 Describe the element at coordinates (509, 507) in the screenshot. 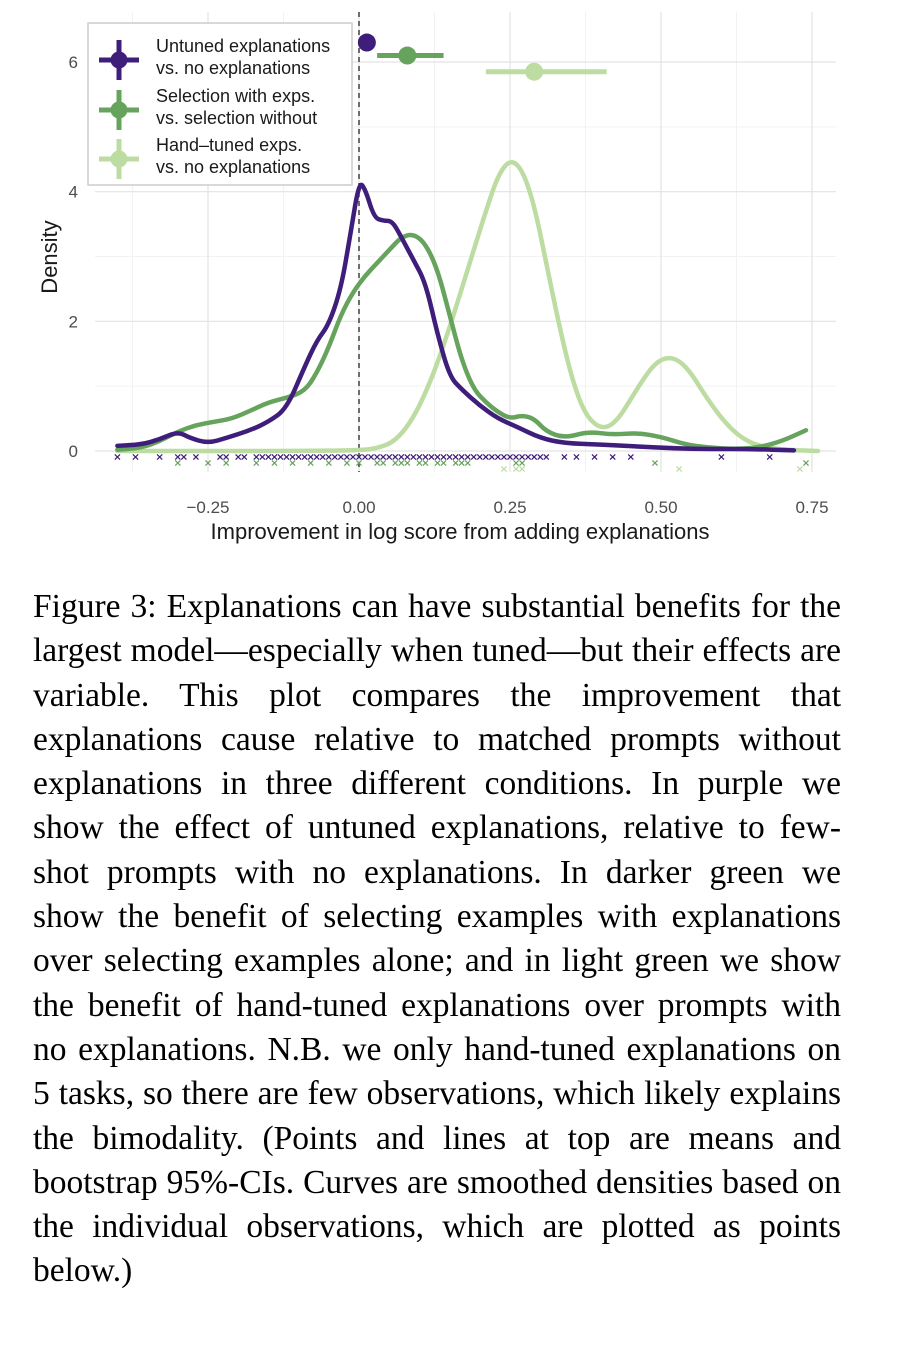

I see `x-tick-label: 0.25` at that location.